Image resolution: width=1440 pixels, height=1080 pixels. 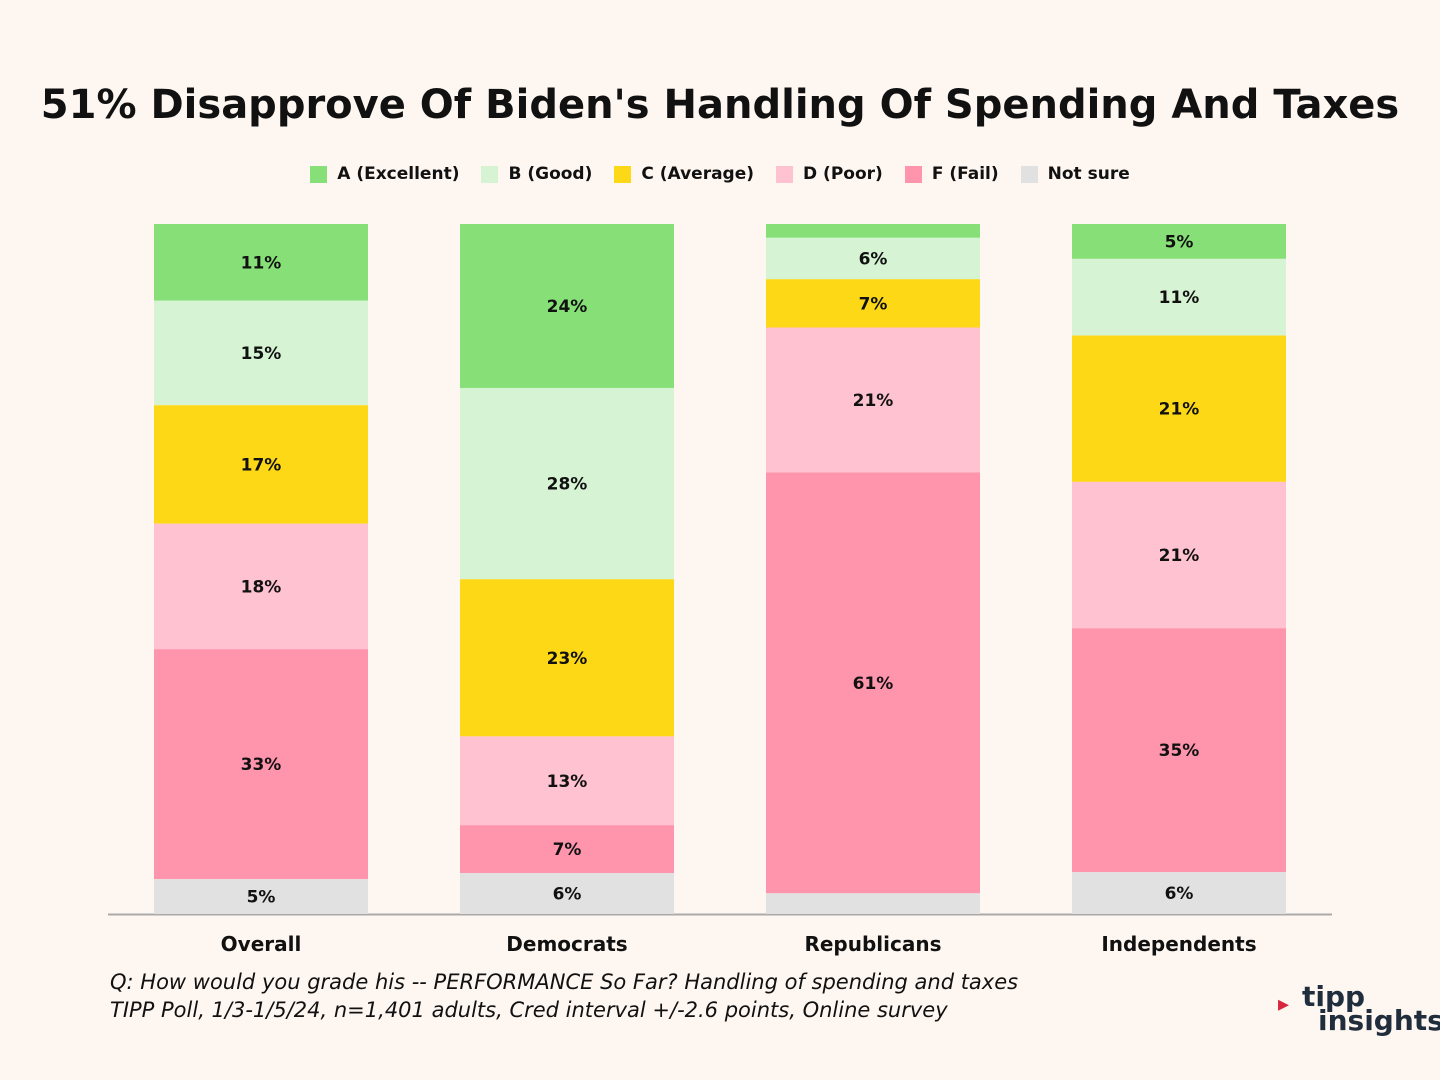 I want to click on legend-label: C (Average), so click(x=698, y=174).